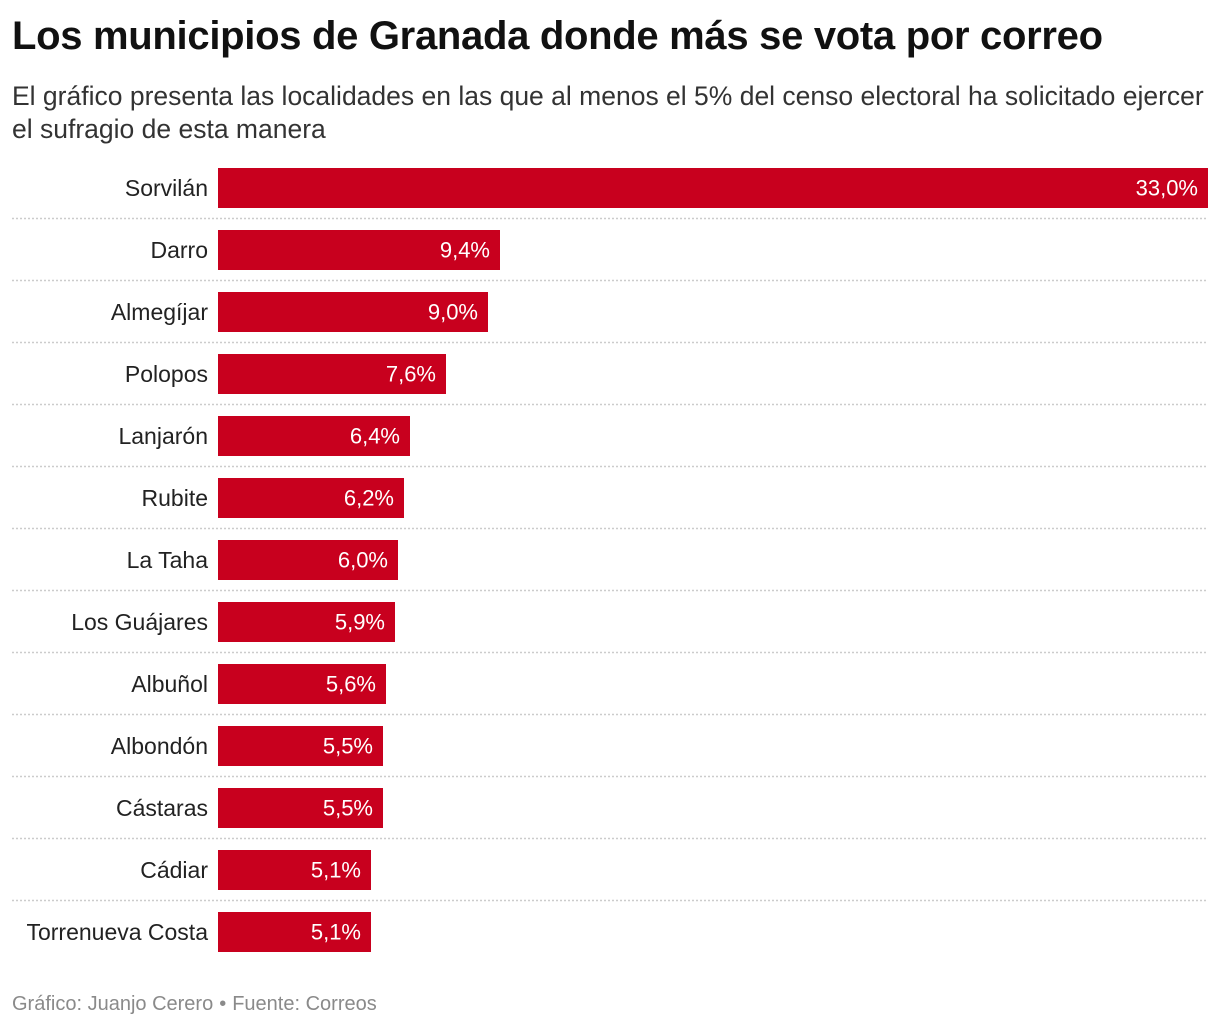 The width and height of the screenshot is (1220, 1028). What do you see at coordinates (166, 374) in the screenshot?
I see `category-label: Polopos` at bounding box center [166, 374].